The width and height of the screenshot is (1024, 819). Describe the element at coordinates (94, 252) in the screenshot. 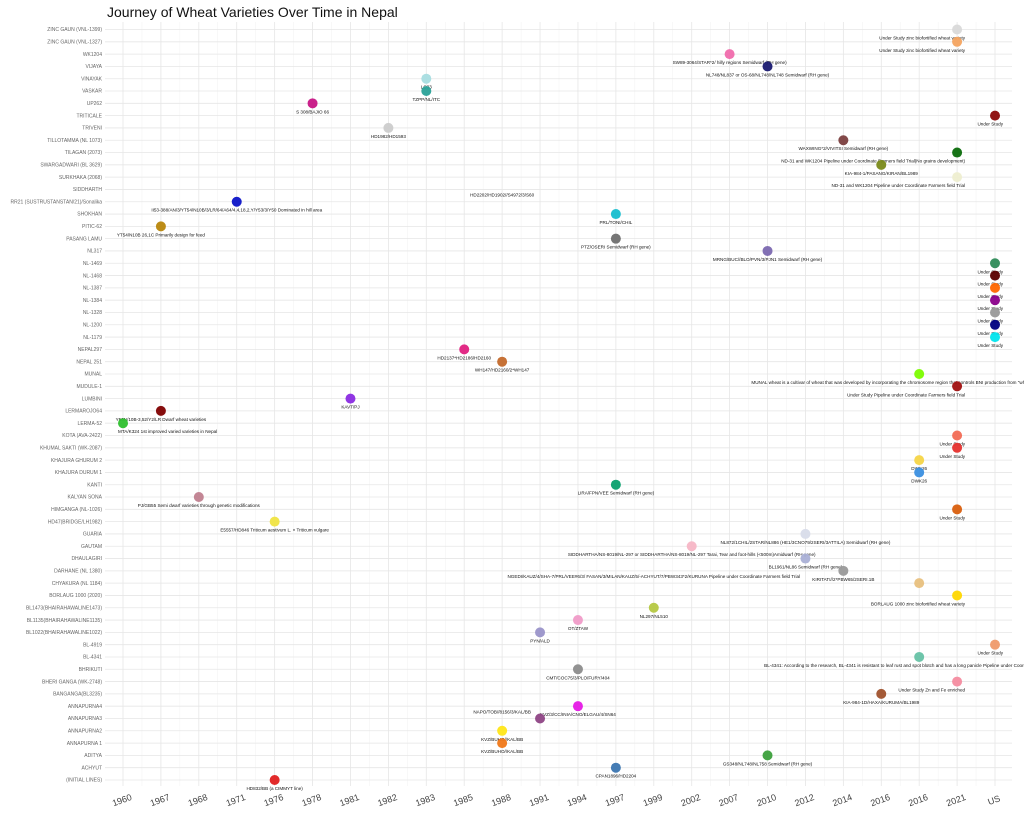

I see `y-tick-label: NL317` at that location.